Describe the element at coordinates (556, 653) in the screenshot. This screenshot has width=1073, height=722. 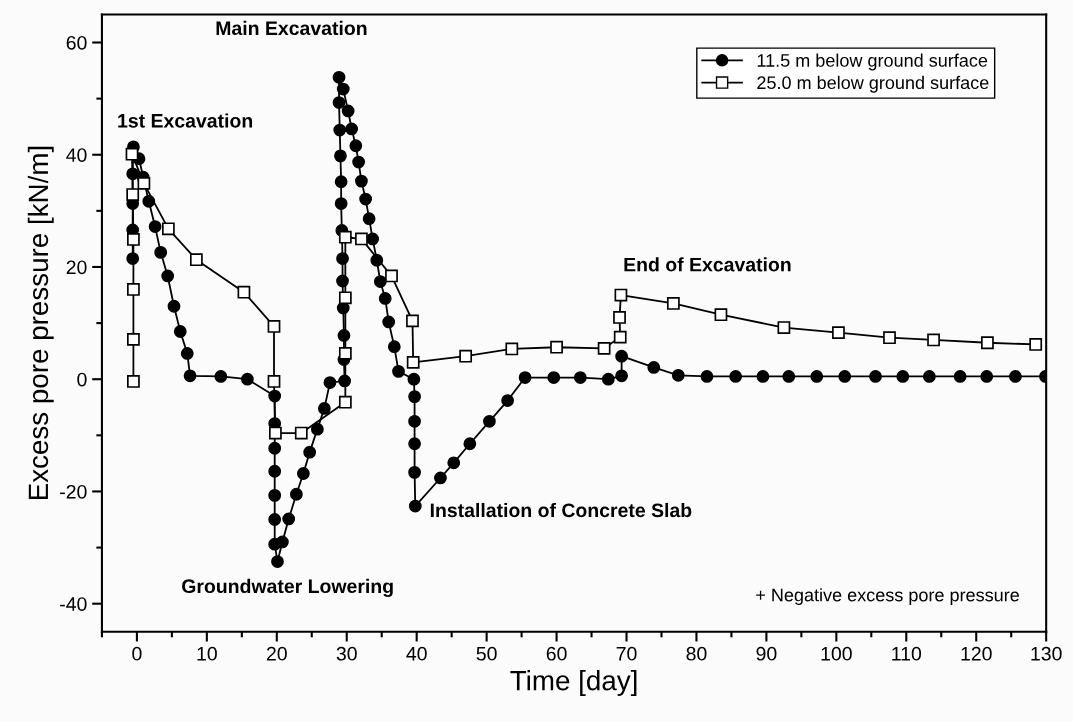
I see `x-tick-label: 60` at that location.